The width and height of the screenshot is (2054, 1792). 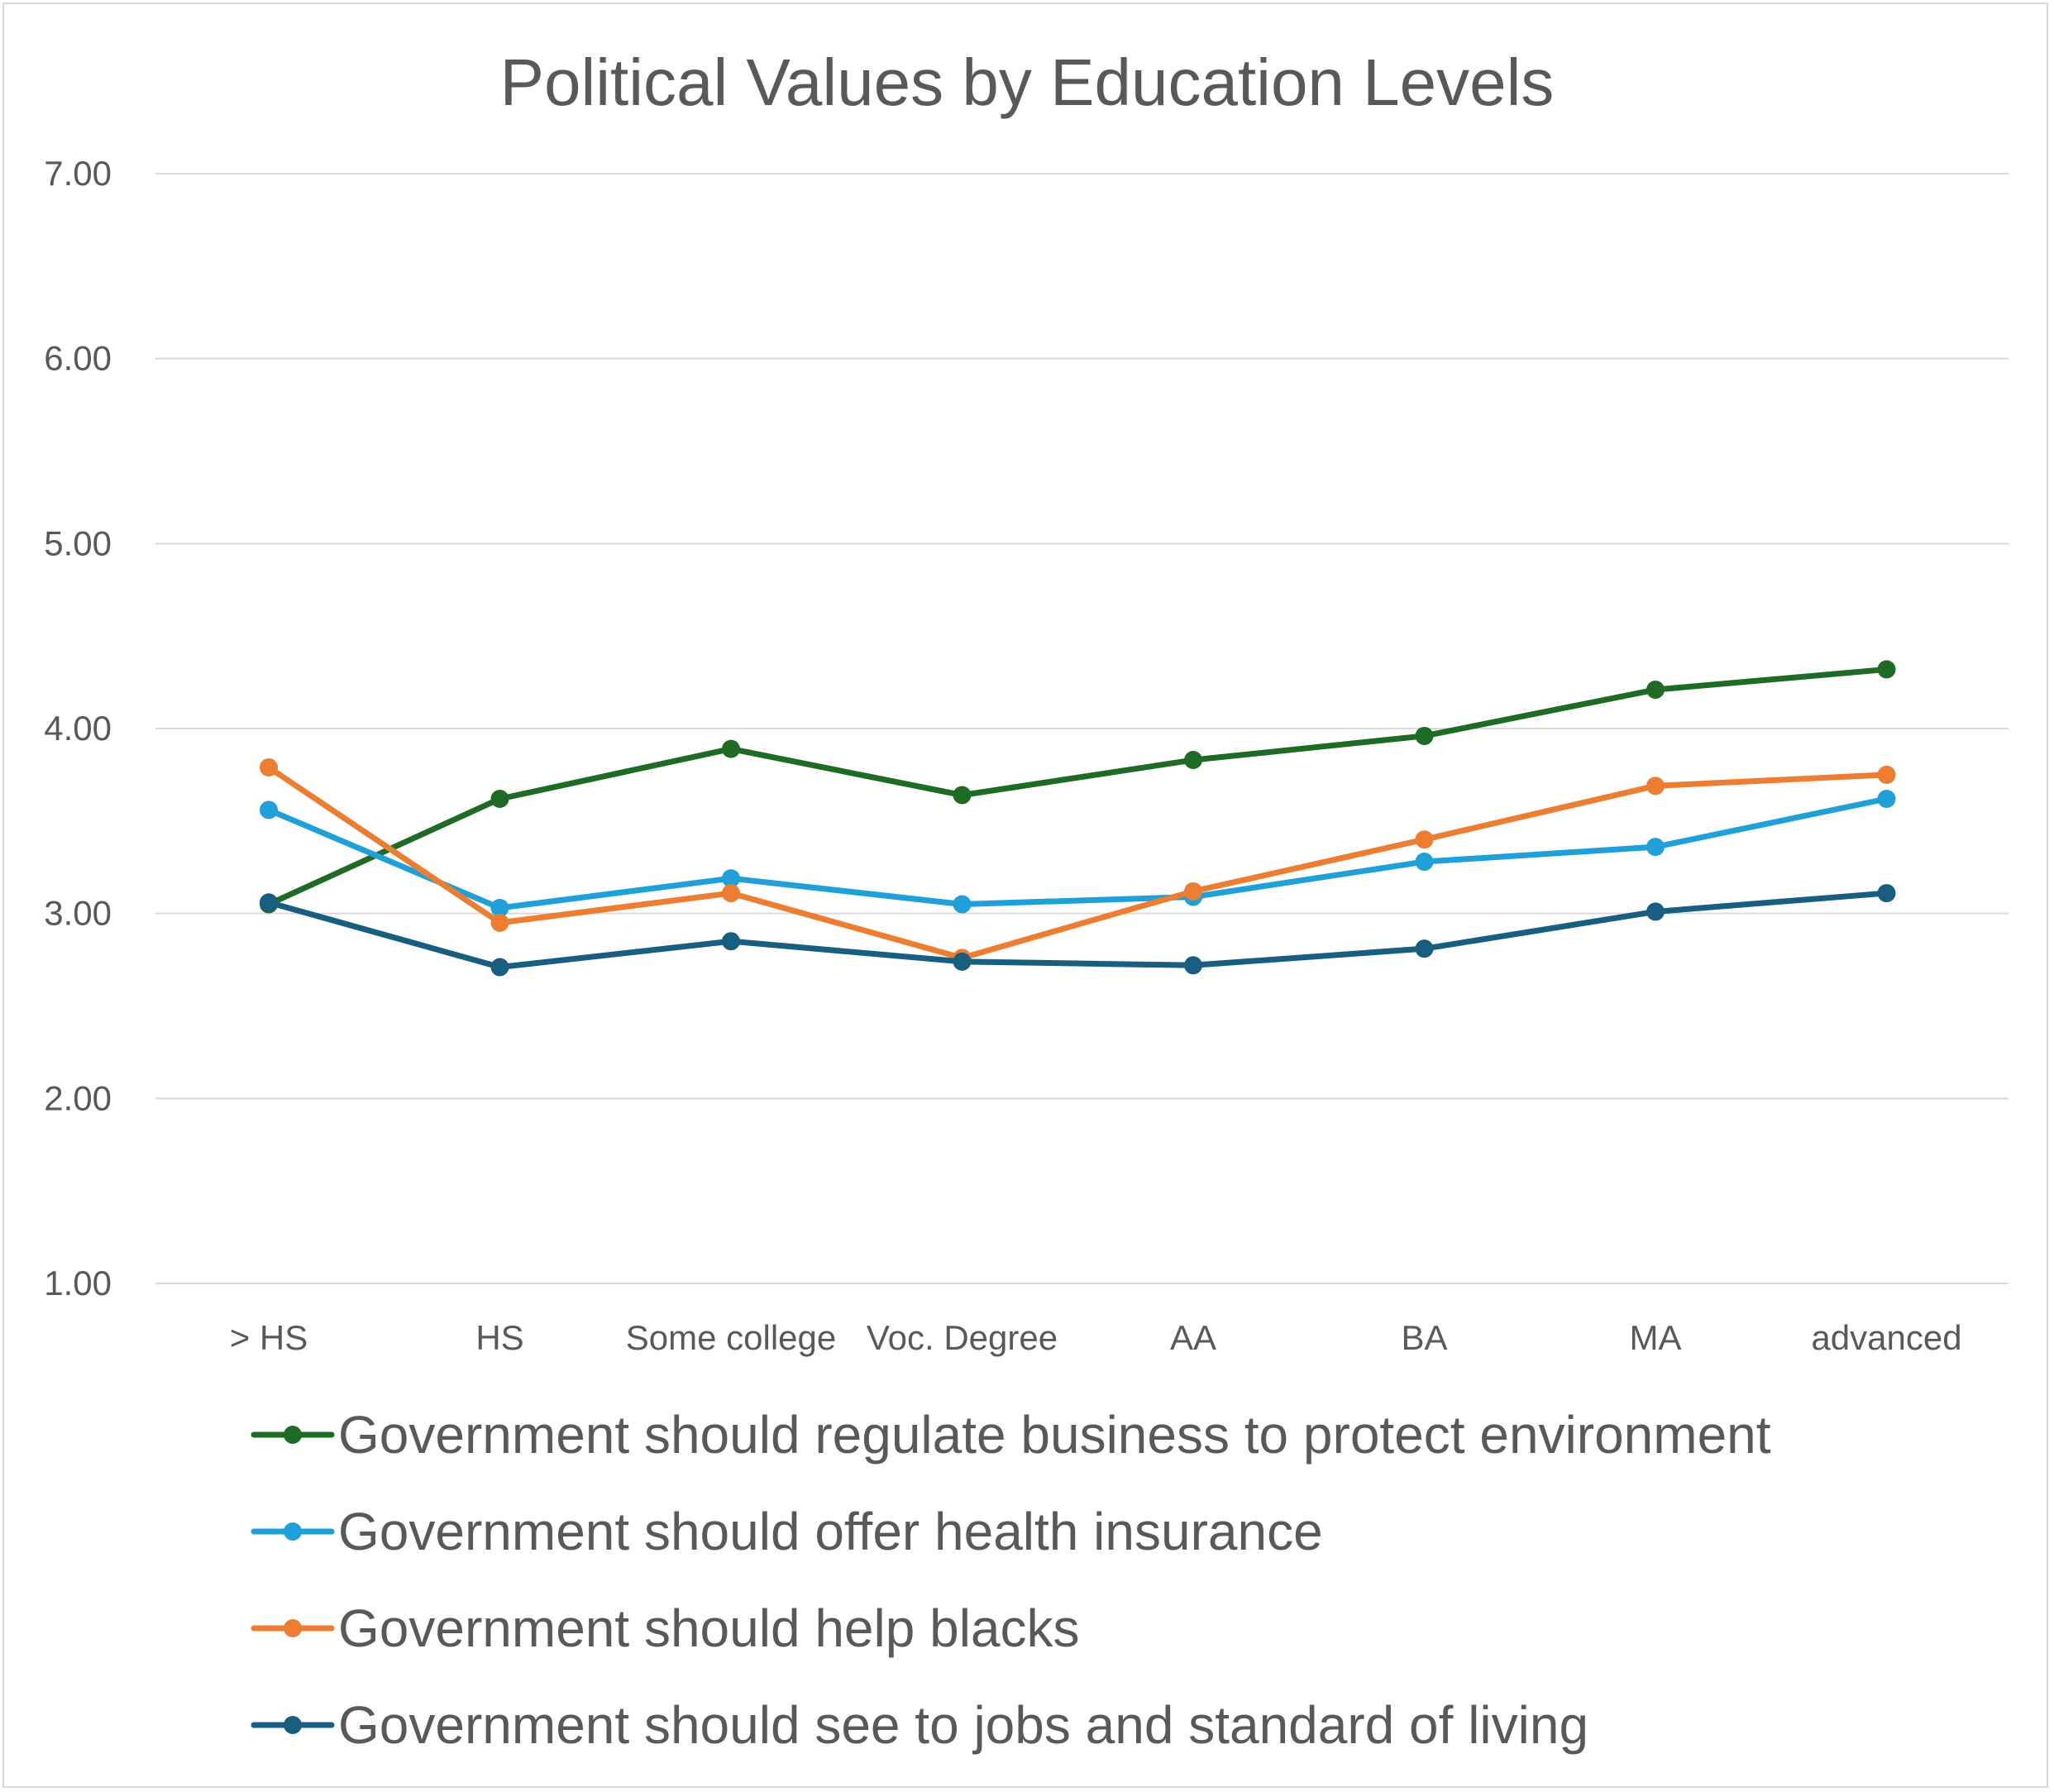 What do you see at coordinates (1193, 1337) in the screenshot?
I see `x-tick-label: AA` at bounding box center [1193, 1337].